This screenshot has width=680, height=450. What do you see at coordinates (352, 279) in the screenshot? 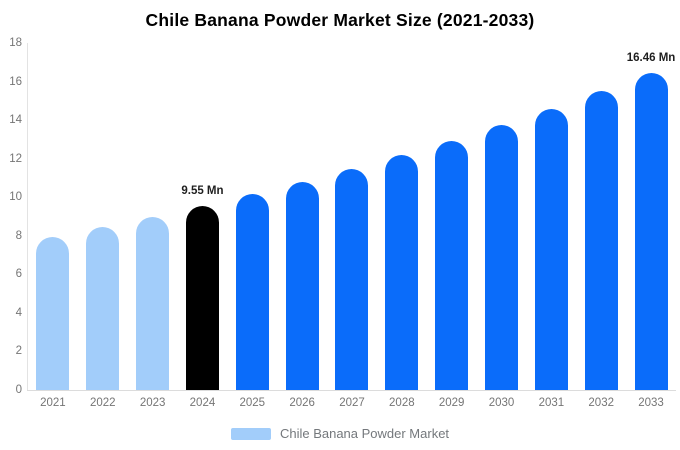
I see `bar-2027` at bounding box center [352, 279].